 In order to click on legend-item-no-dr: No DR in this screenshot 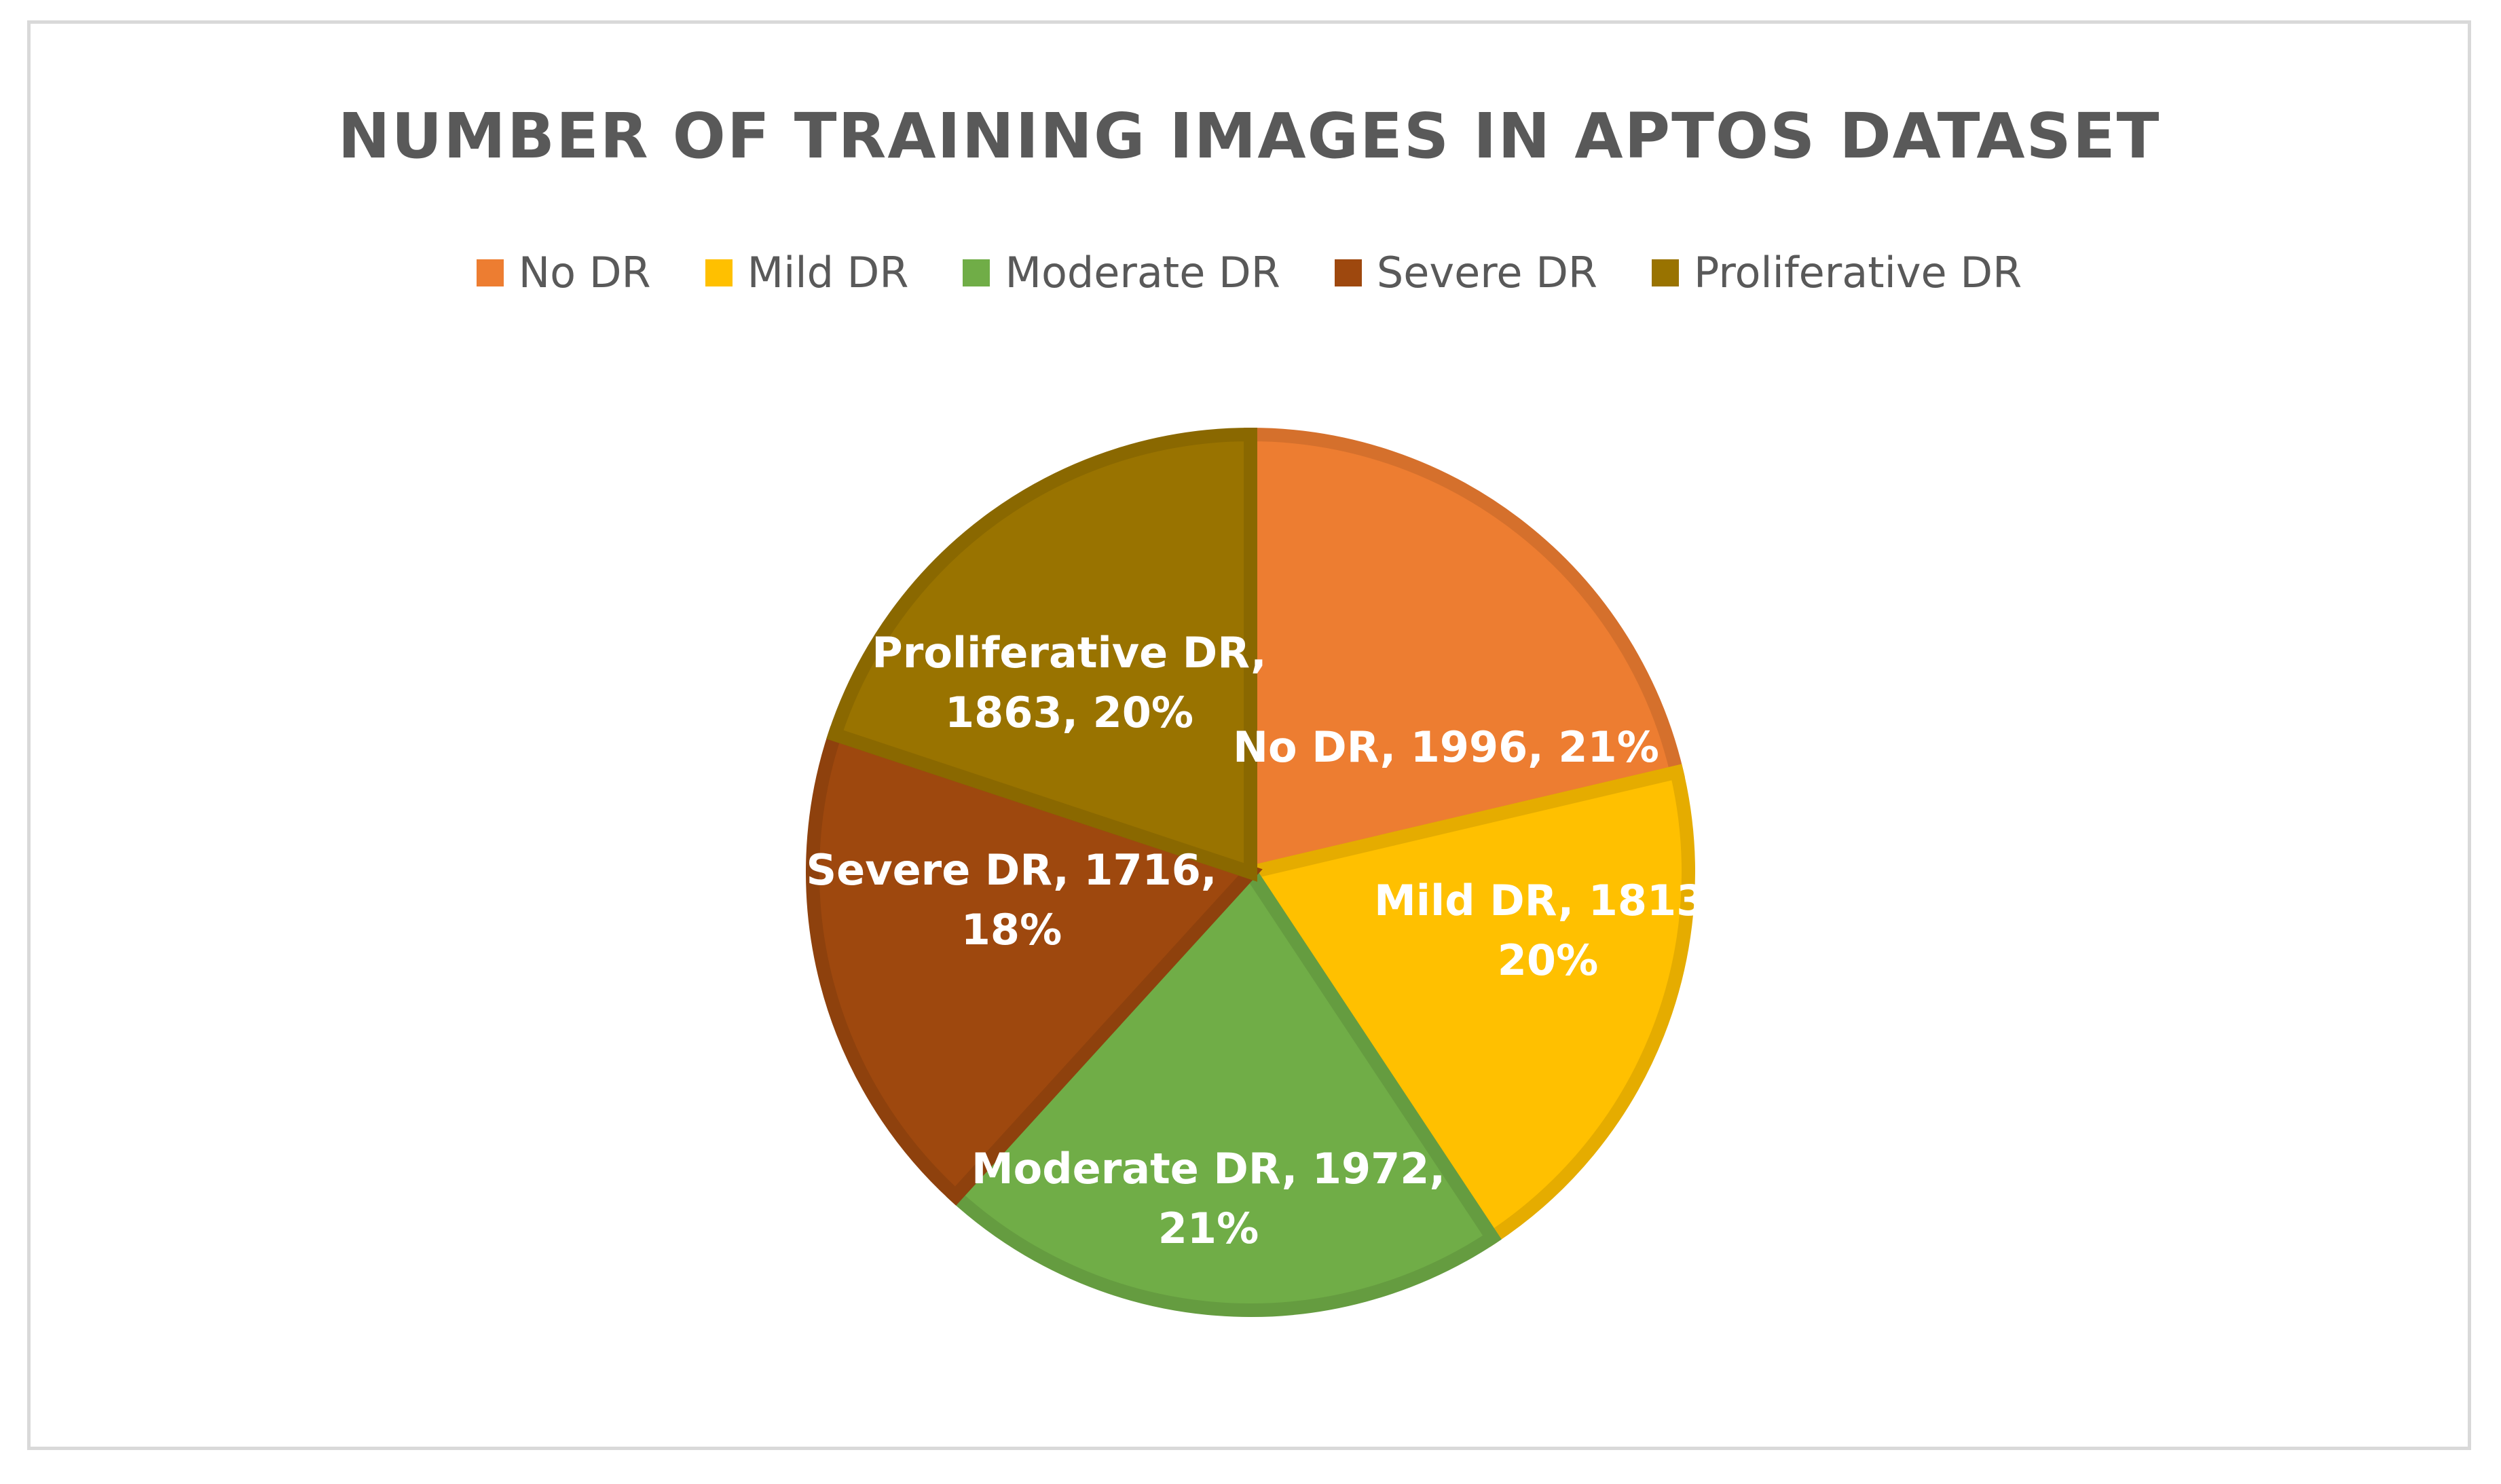, I will do `click(563, 272)`.